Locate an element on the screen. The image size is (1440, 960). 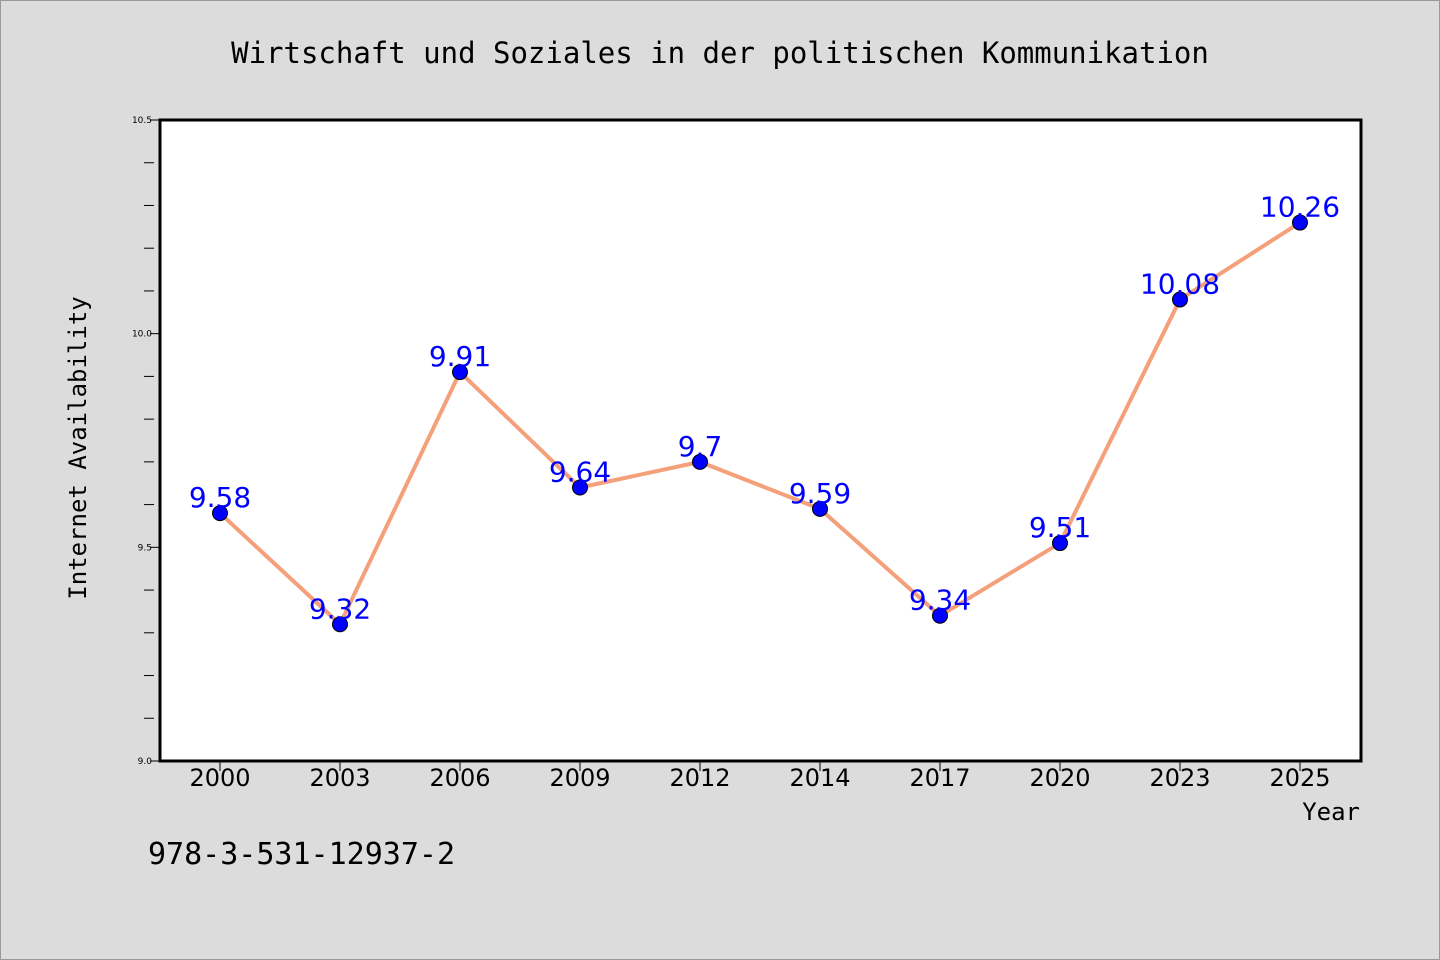
x-tick-label: 2017 is located at coordinates (939, 778).